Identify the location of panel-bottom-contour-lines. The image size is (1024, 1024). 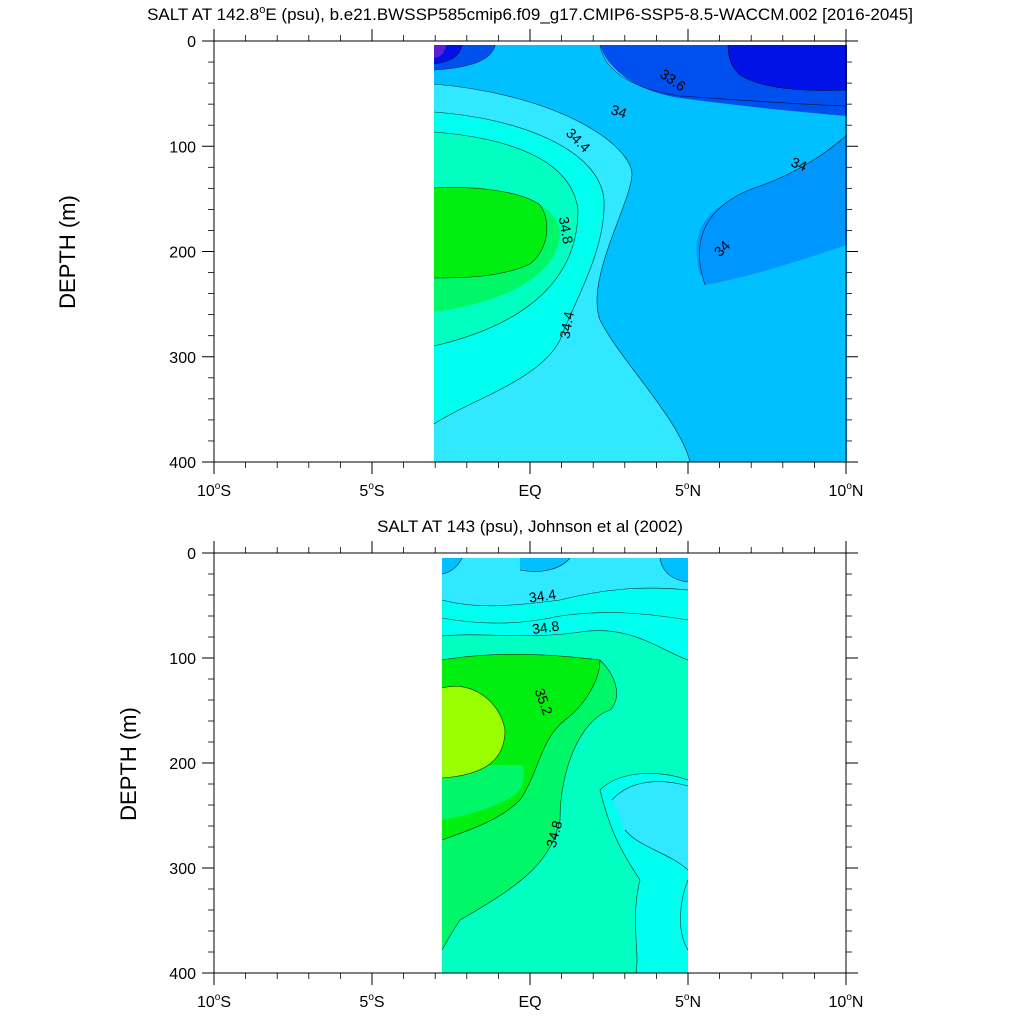
(565, 765).